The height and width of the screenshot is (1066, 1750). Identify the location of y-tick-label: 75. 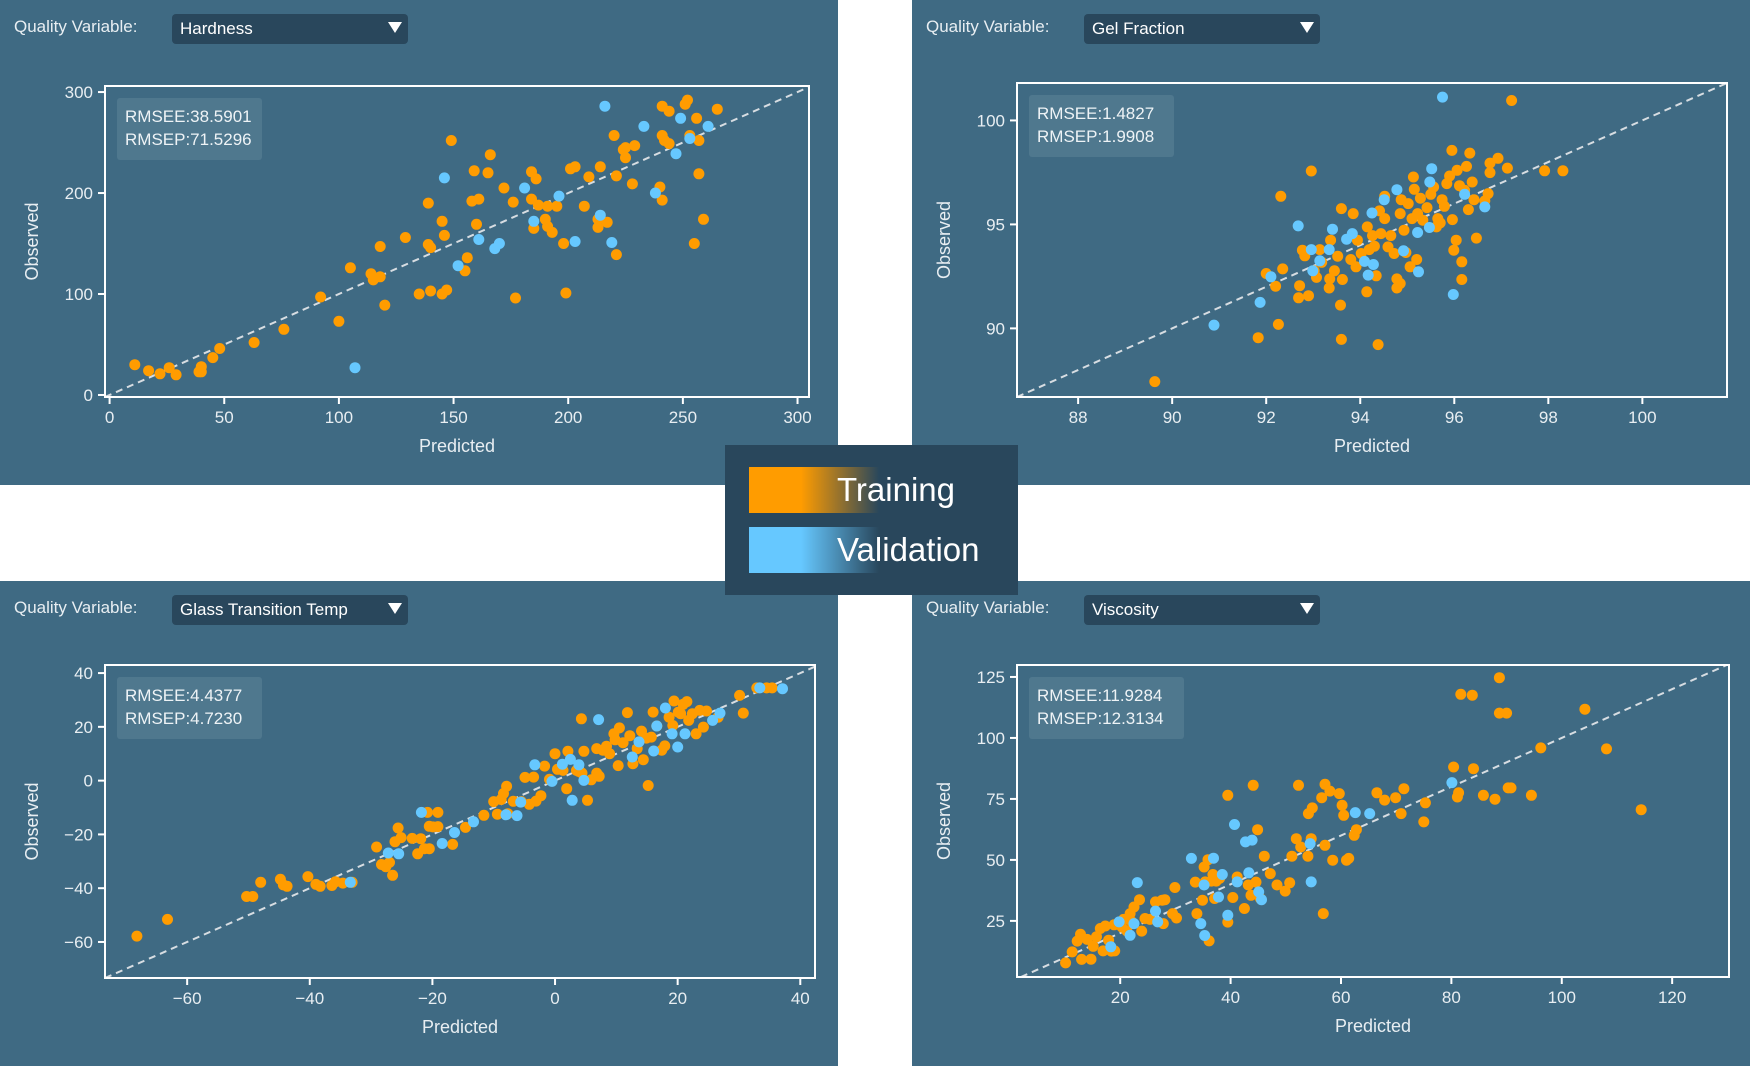
(995, 799).